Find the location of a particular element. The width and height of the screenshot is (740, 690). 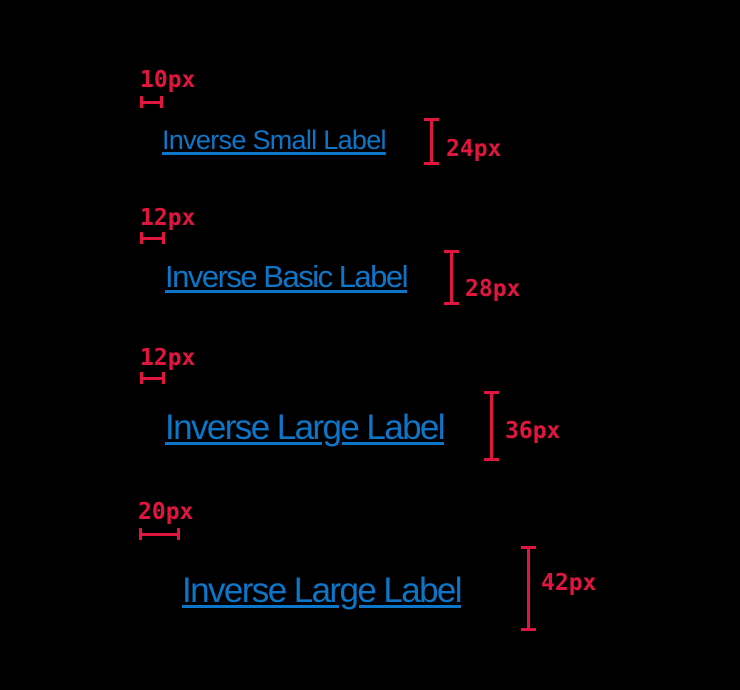

height-measure-label: 24px is located at coordinates (474, 149).